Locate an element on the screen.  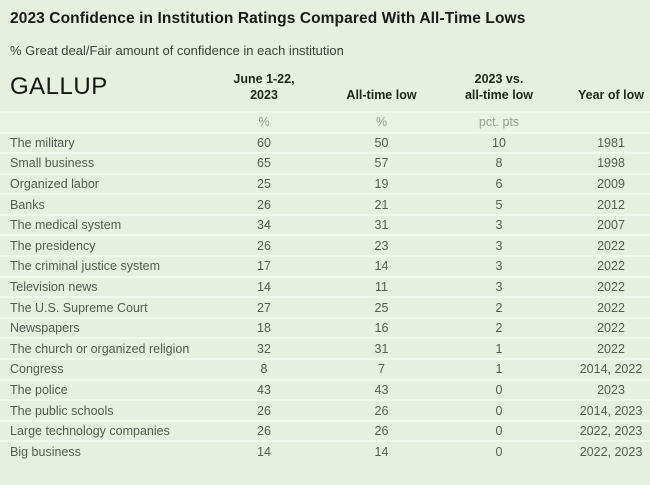
current-value: 32 is located at coordinates (264, 348).